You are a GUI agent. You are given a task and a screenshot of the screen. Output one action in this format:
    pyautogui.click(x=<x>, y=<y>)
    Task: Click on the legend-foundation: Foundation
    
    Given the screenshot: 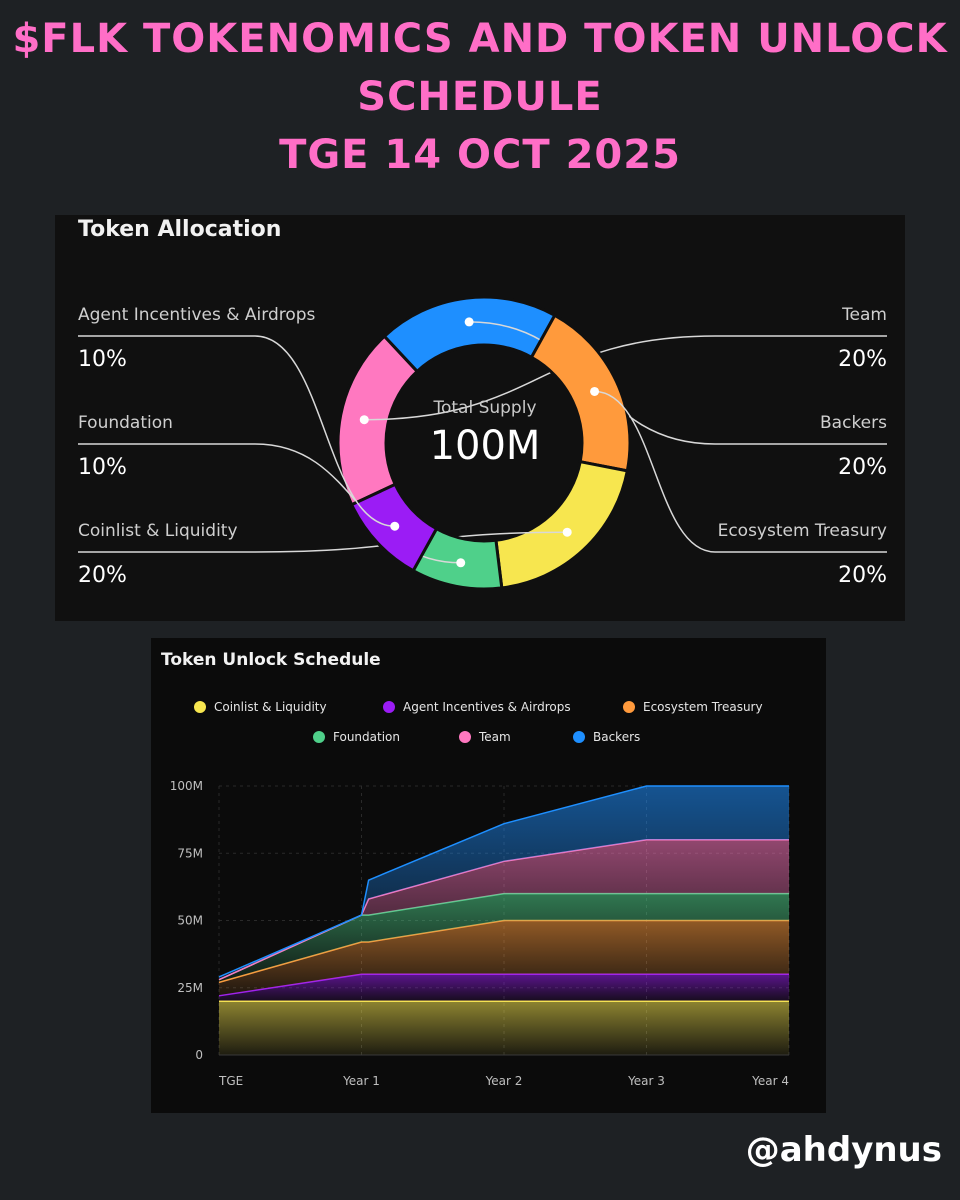 What is the action you would take?
    pyautogui.click(x=356, y=737)
    